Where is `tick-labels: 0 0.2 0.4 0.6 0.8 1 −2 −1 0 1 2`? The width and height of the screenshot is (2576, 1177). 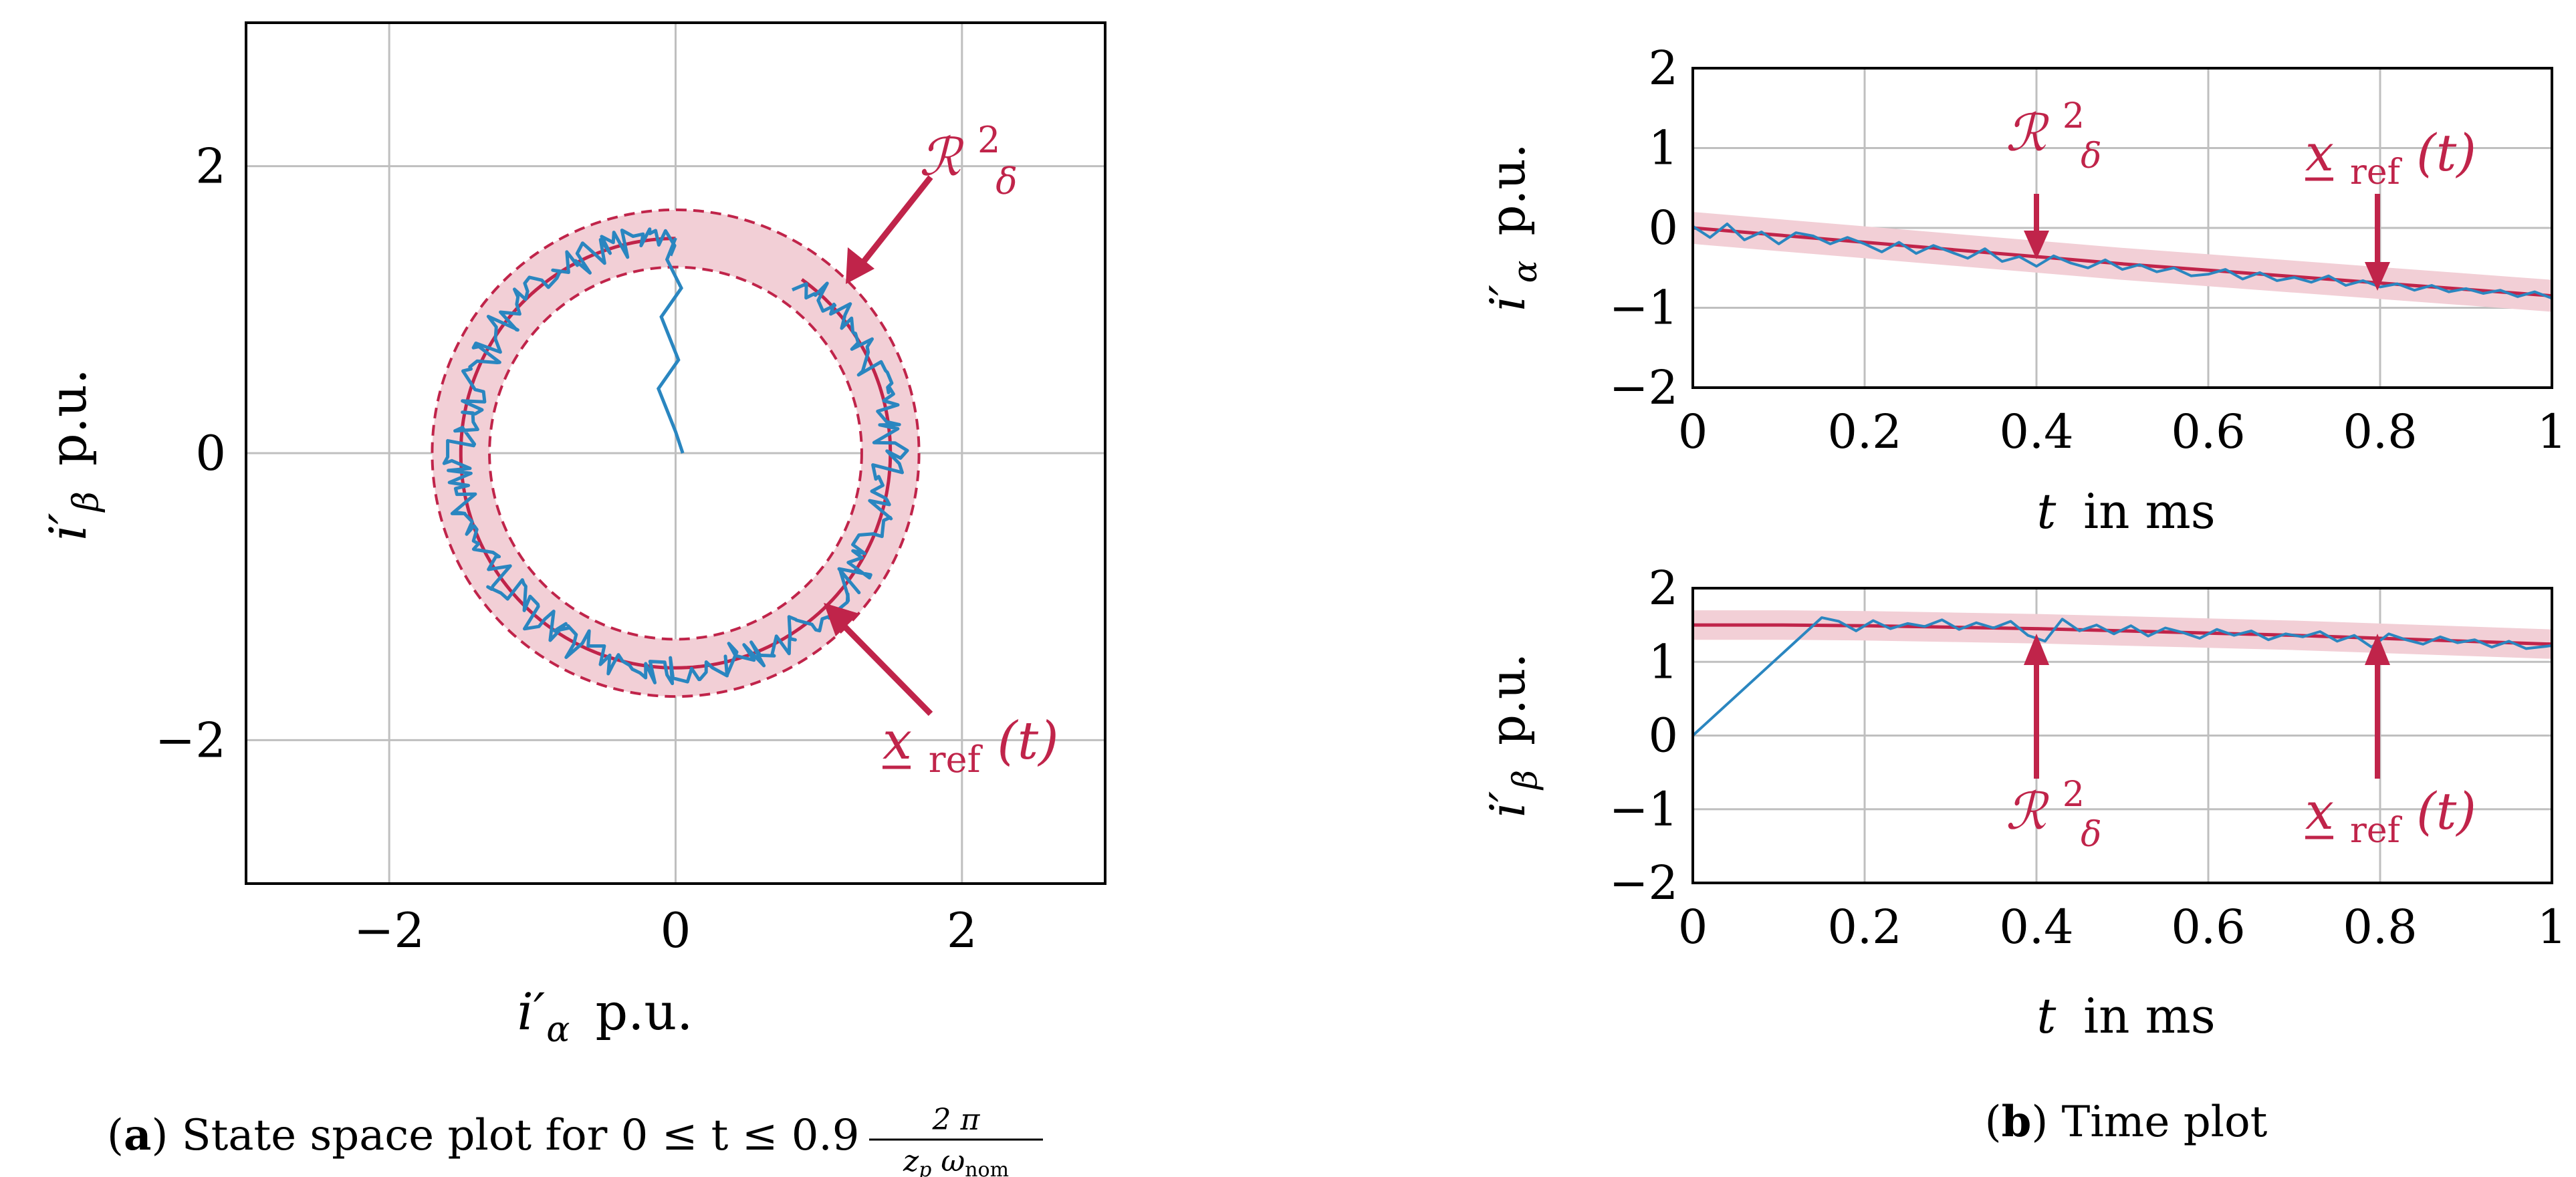 tick-labels: 0 0.2 0.4 0.6 0.8 1 −2 −1 0 1 2 is located at coordinates (2088, 757).